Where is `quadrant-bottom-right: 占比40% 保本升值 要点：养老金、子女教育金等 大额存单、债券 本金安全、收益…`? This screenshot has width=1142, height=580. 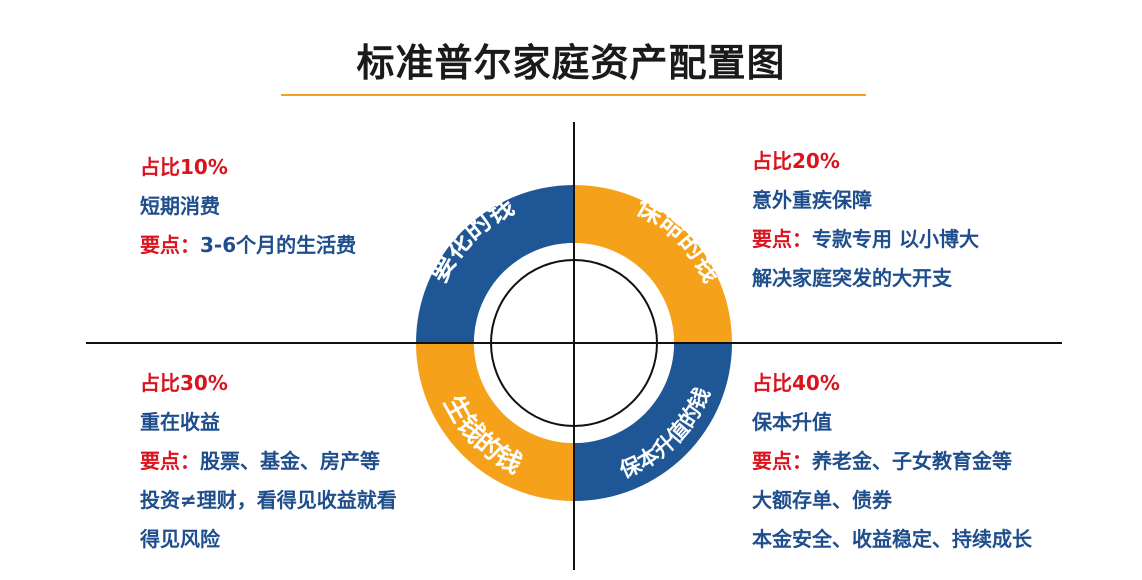 quadrant-bottom-right: 占比40% 保本升值 要点：养老金、子女教育金等 大额存单、债券 本金安全、收益… is located at coordinates (892, 461).